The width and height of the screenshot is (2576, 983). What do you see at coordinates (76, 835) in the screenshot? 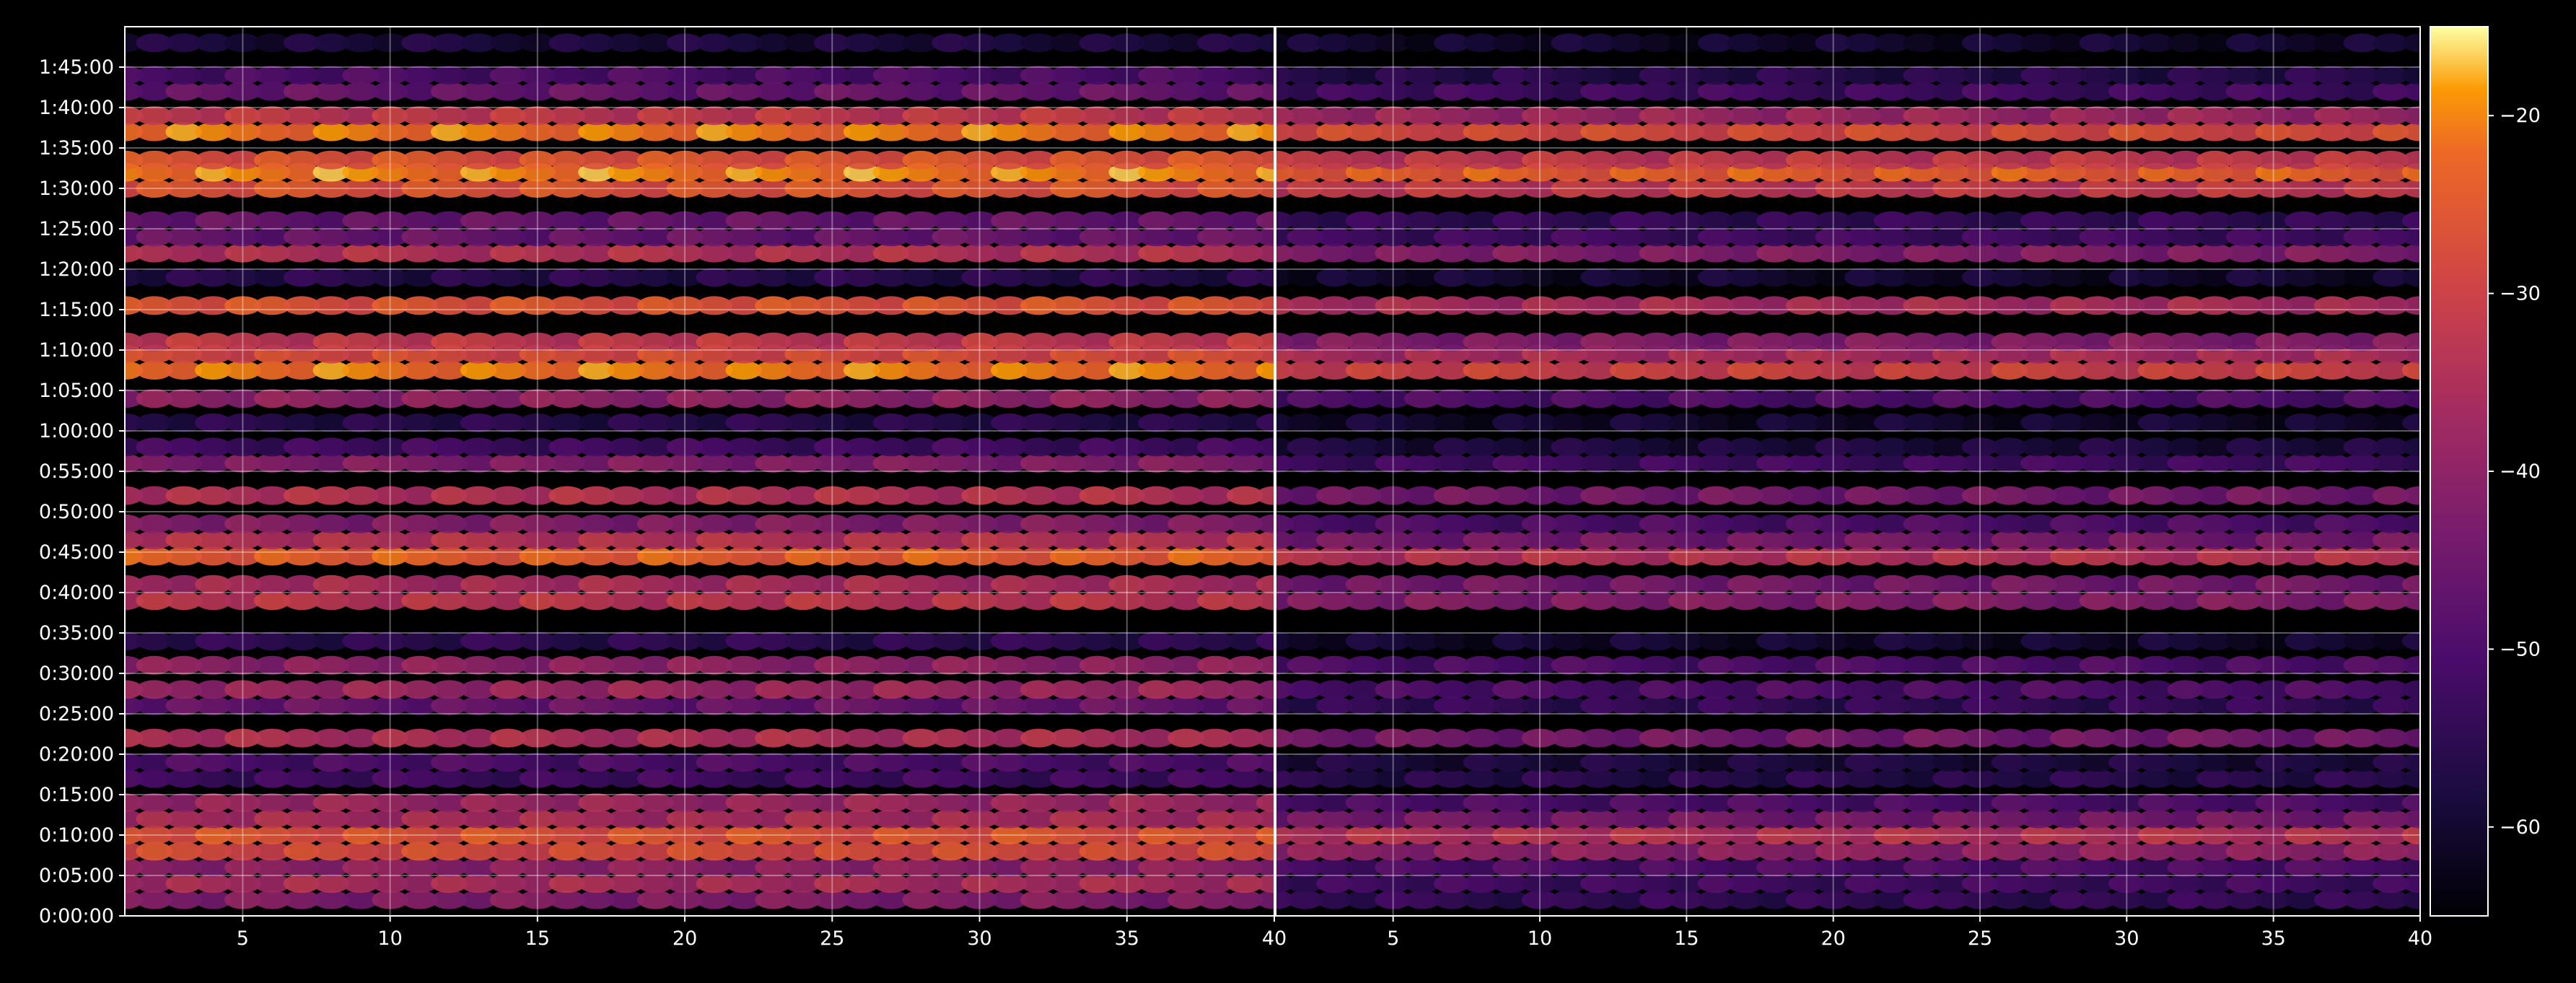
I see `y-tick-label: 0:10:00` at bounding box center [76, 835].